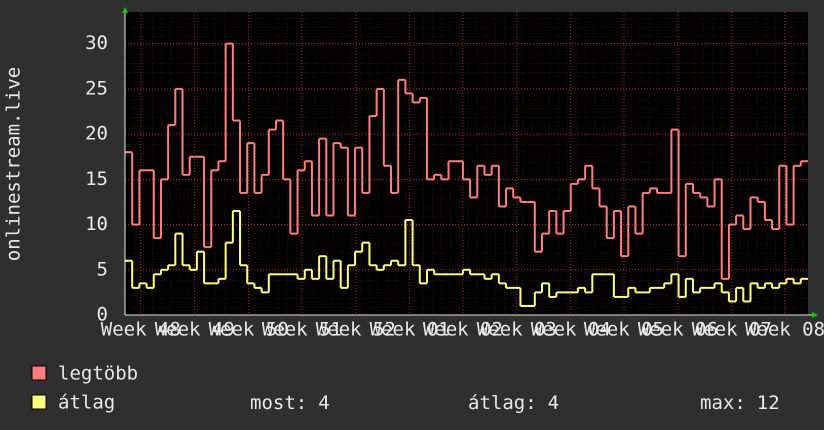 This screenshot has width=824, height=430. Describe the element at coordinates (195, 330) in the screenshot. I see `x-tick-label: Week 49` at that location.